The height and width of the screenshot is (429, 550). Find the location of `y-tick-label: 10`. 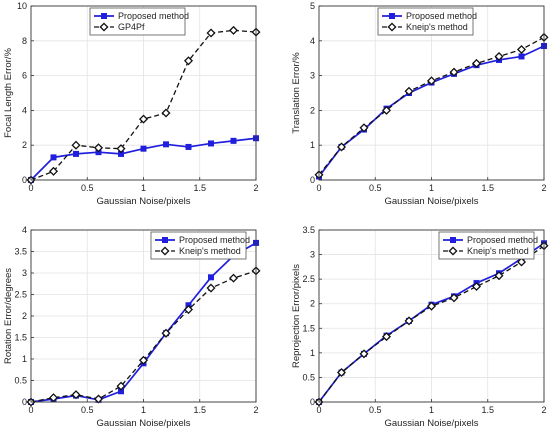

y-tick-label: 10 is located at coordinates (22, 6).